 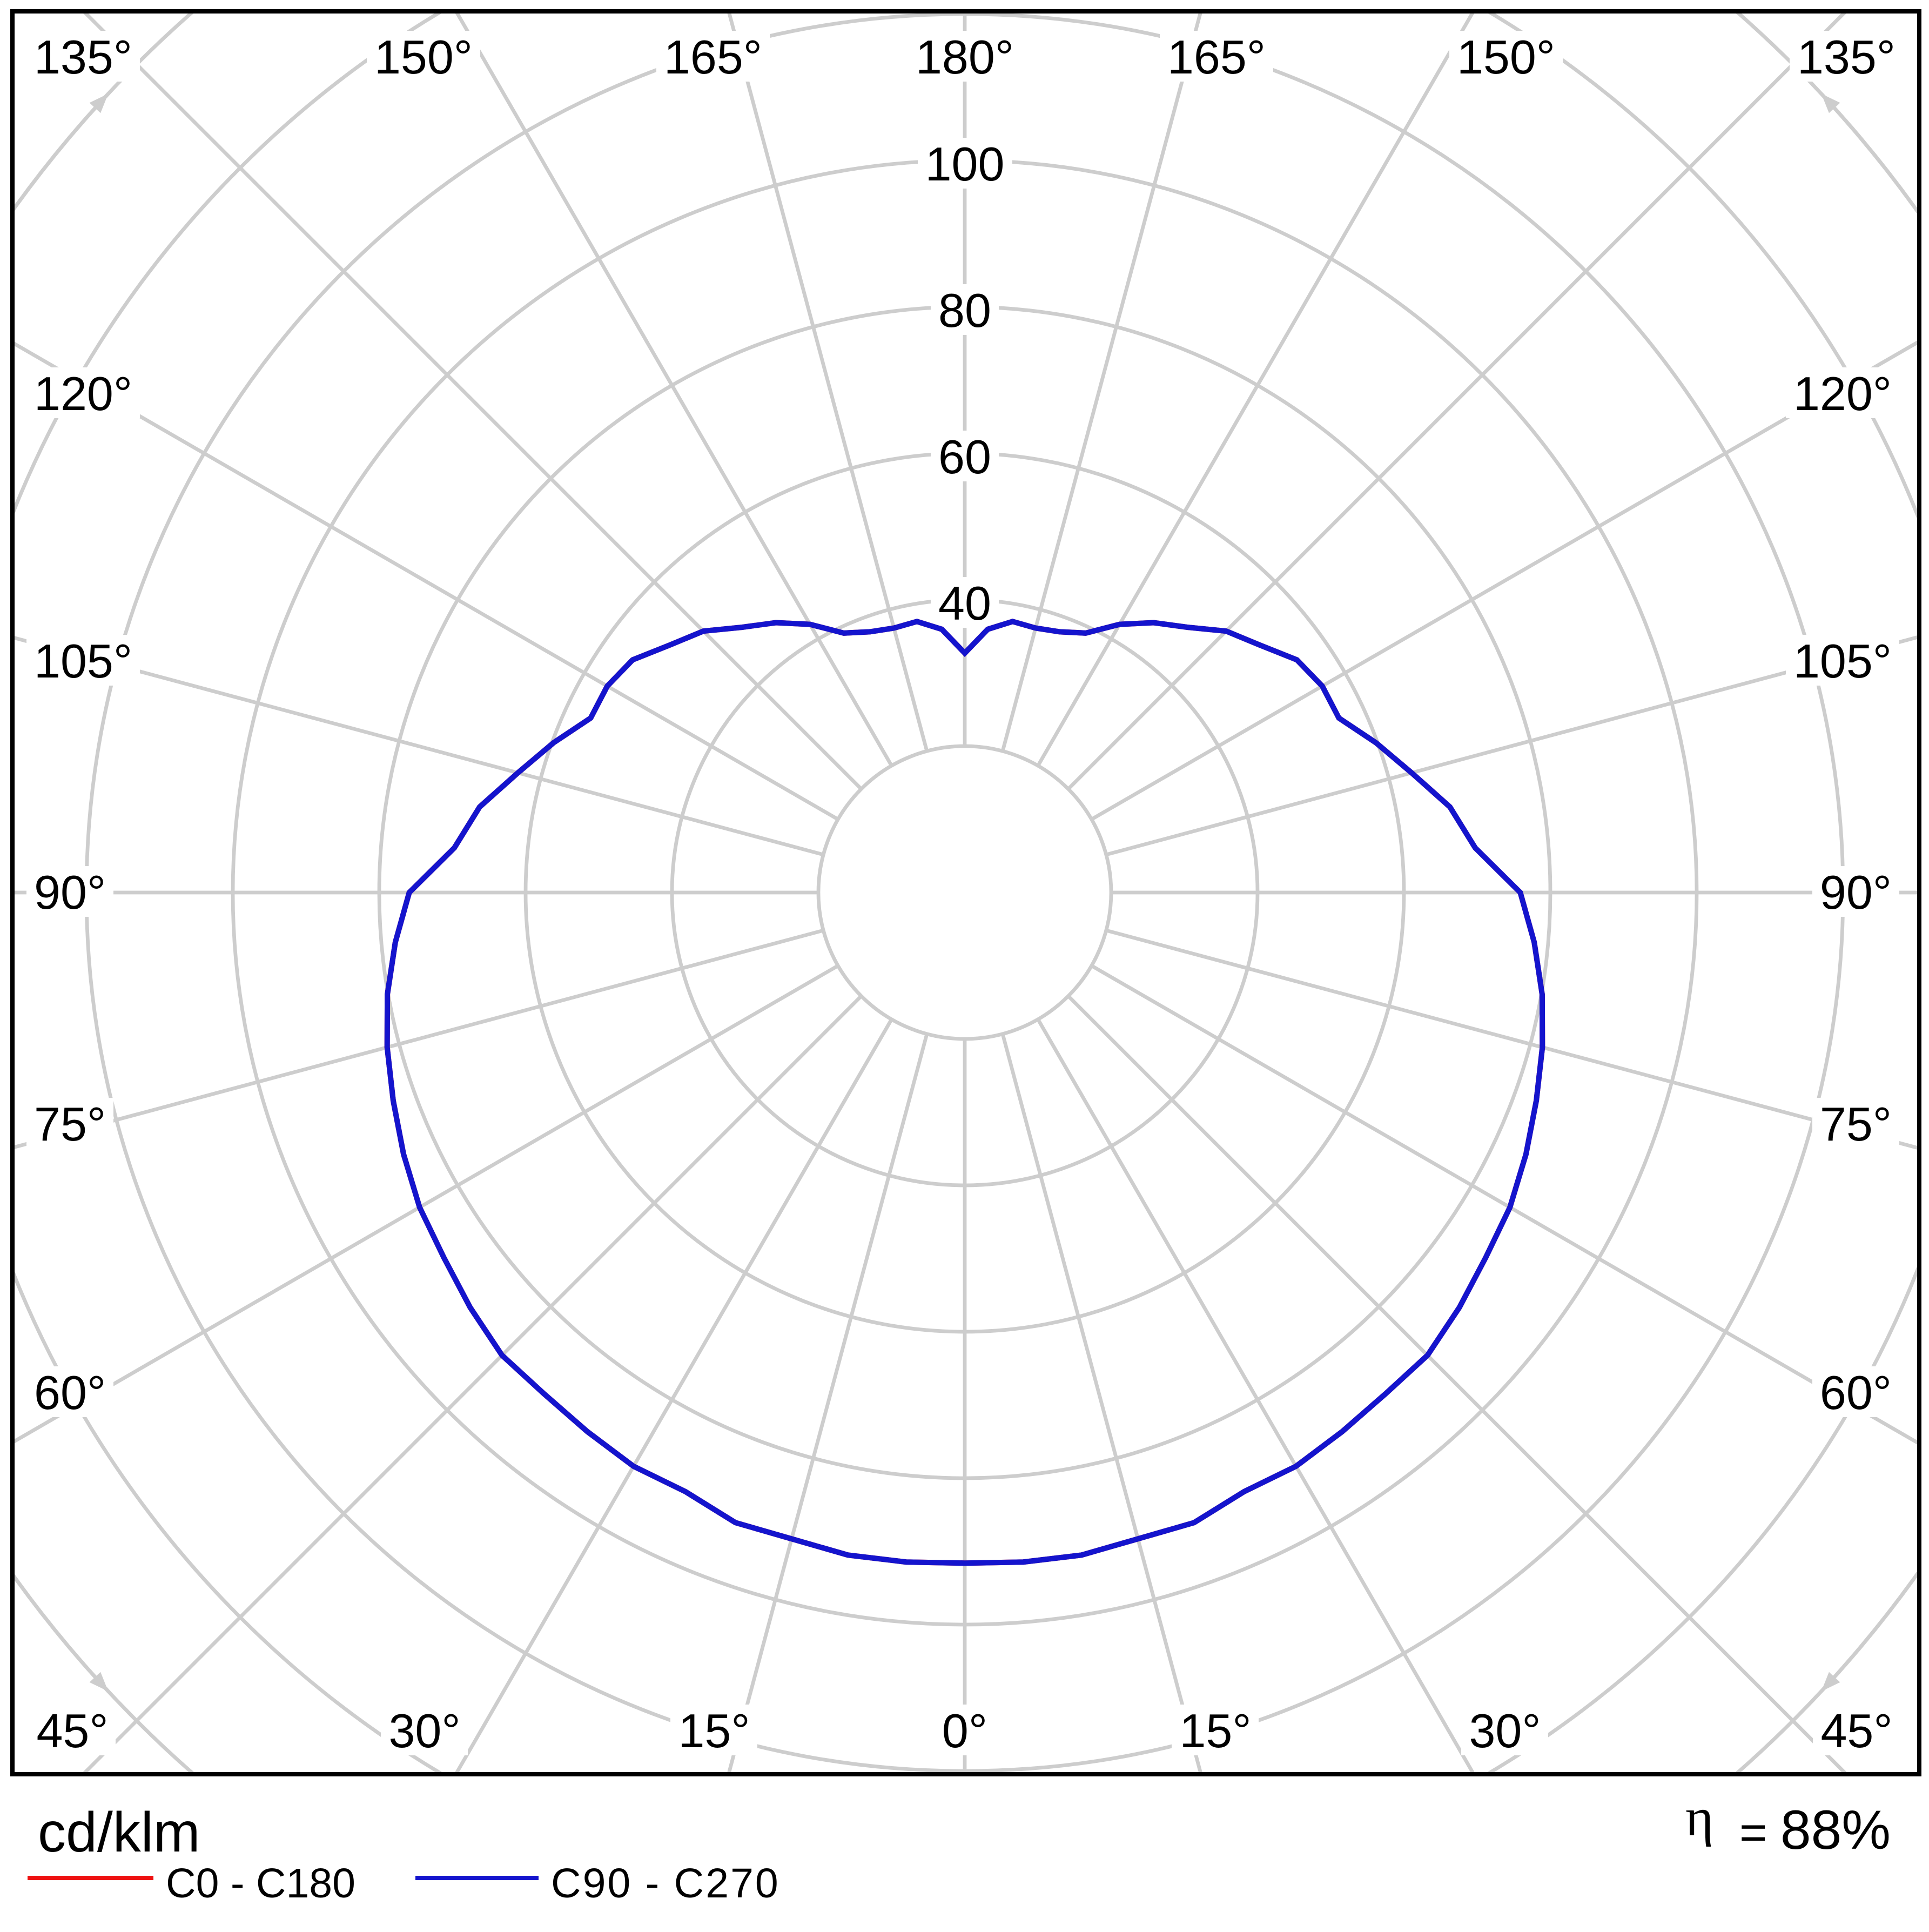 I want to click on svg-text: 60, so click(x=965, y=457).